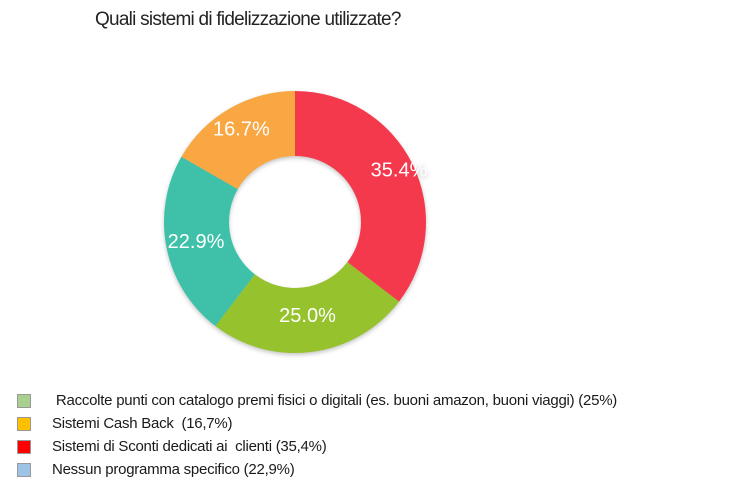 The height and width of the screenshot is (500, 750). I want to click on slice-label: 25.0%, so click(307, 316).